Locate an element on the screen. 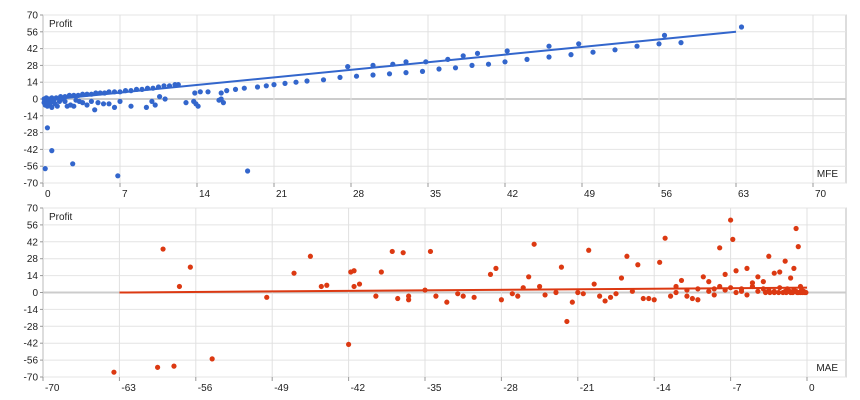 This screenshot has height=400, width=860. x-axis-title: MAE is located at coordinates (827, 368).